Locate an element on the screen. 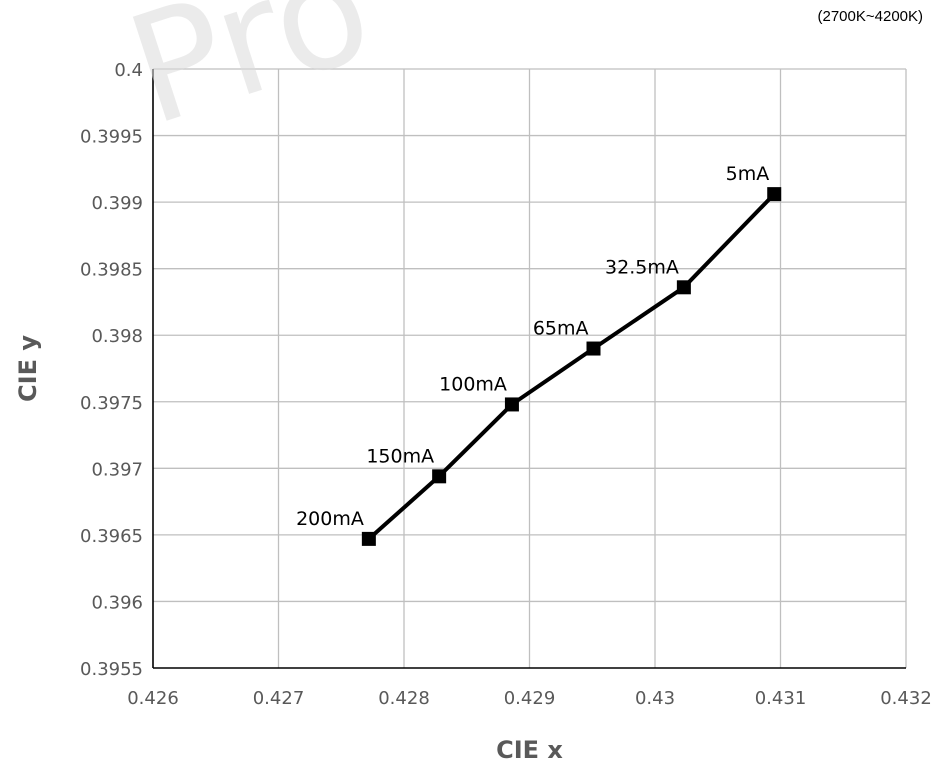 The height and width of the screenshot is (776, 937). y-tick-label: 0.3985 is located at coordinates (111, 270).